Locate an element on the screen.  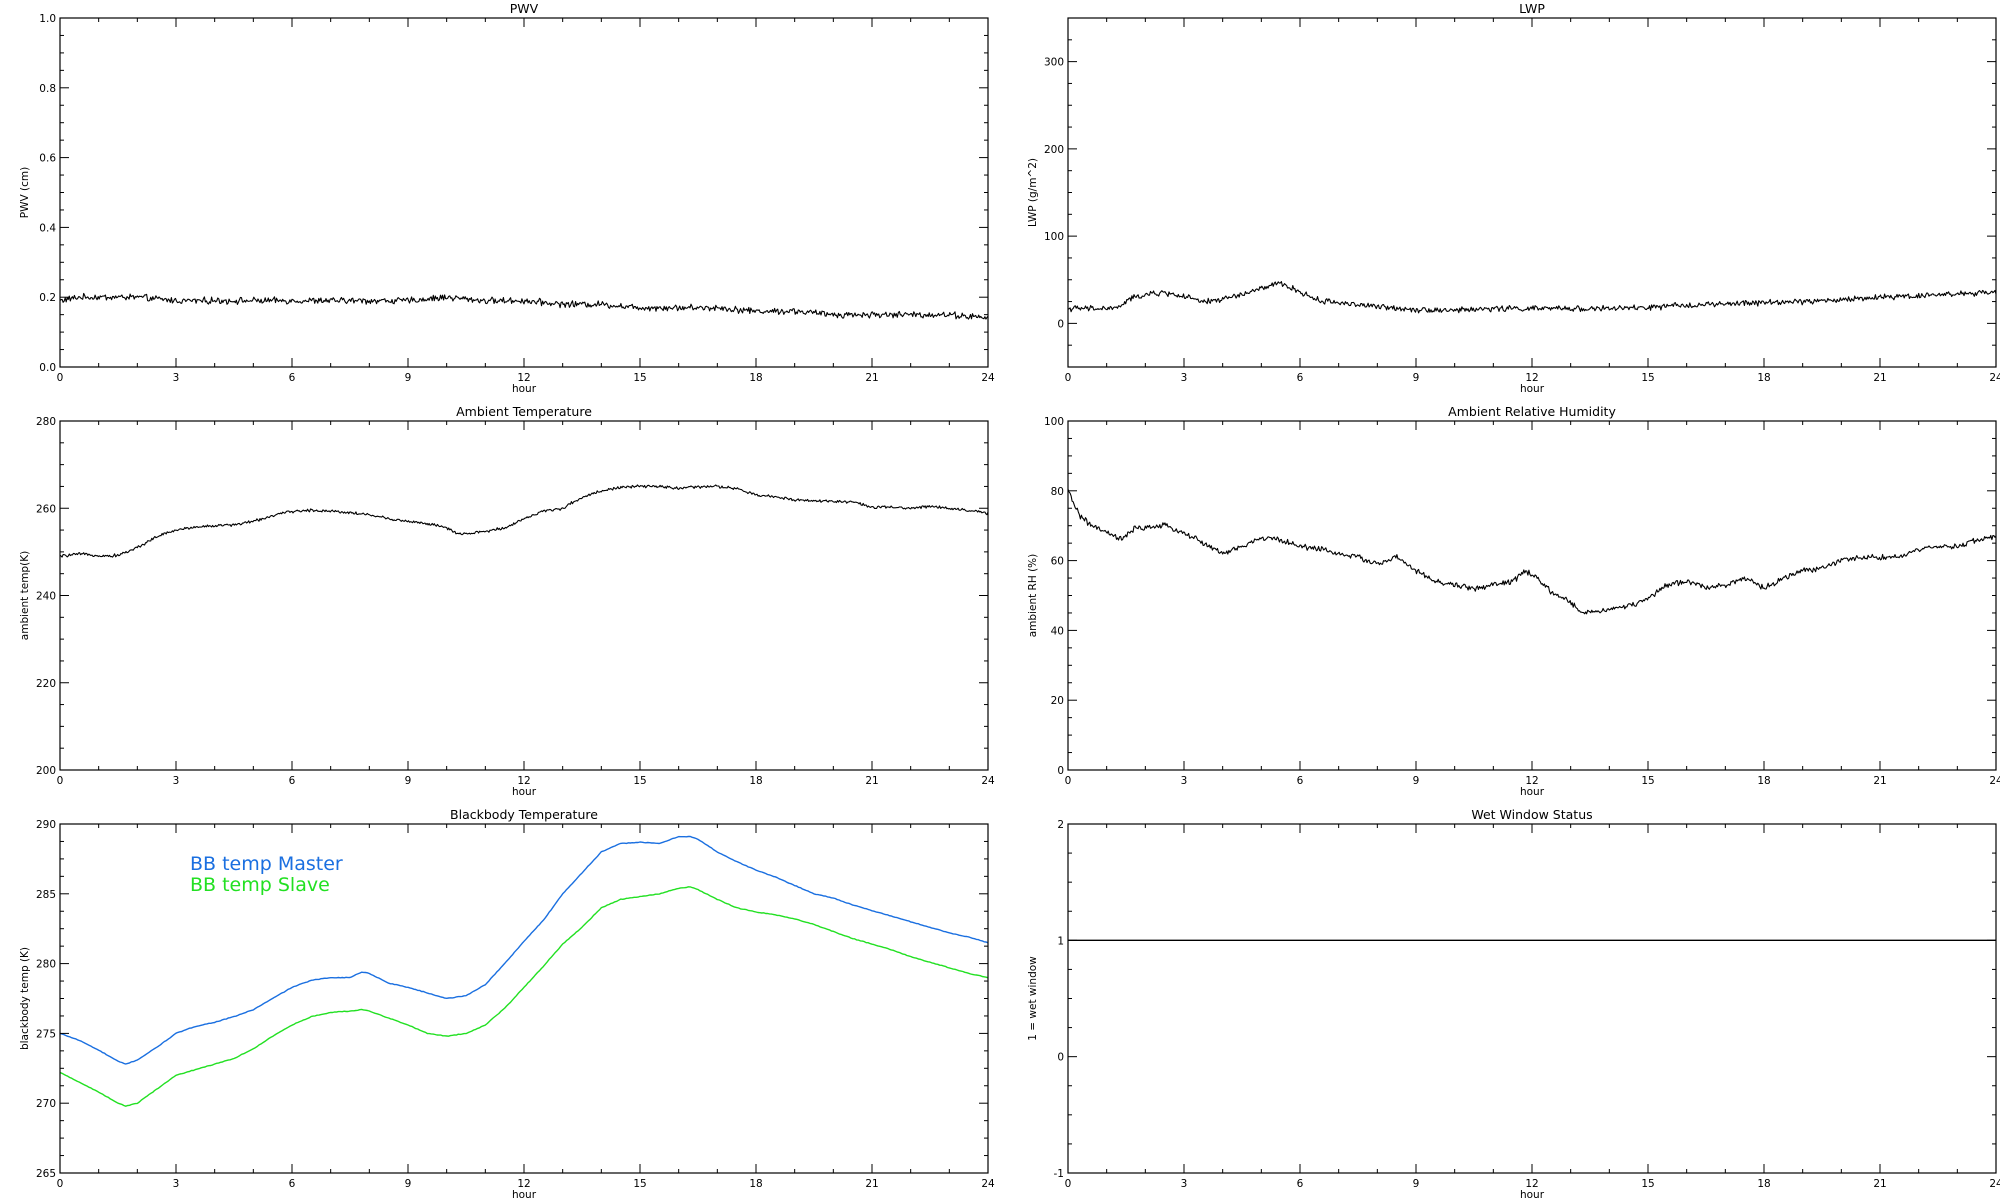
y-tick-label: 1 is located at coordinates (1060, 941).